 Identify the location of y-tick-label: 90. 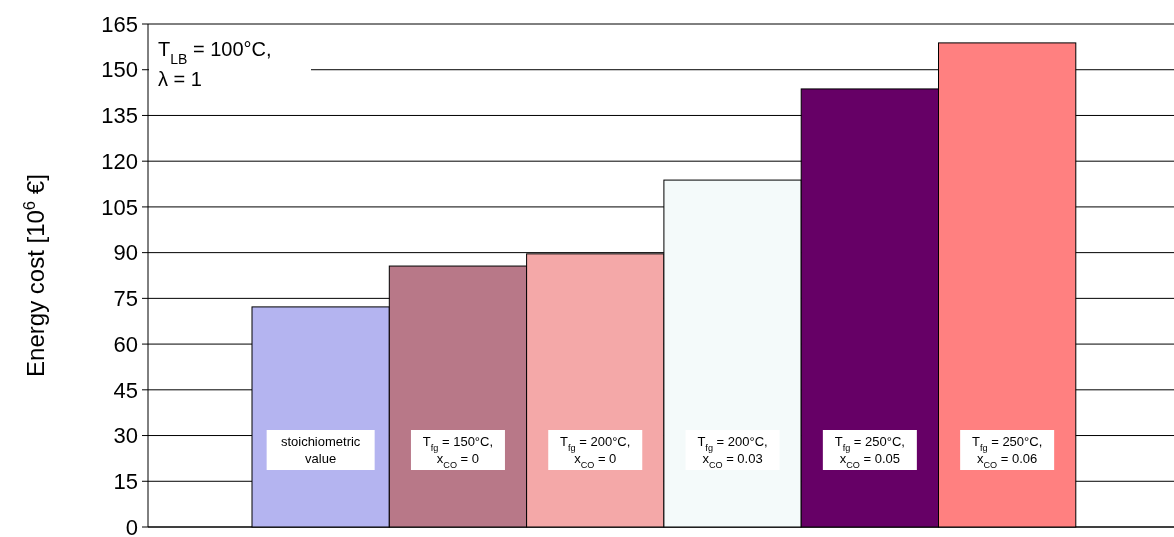
(125, 253).